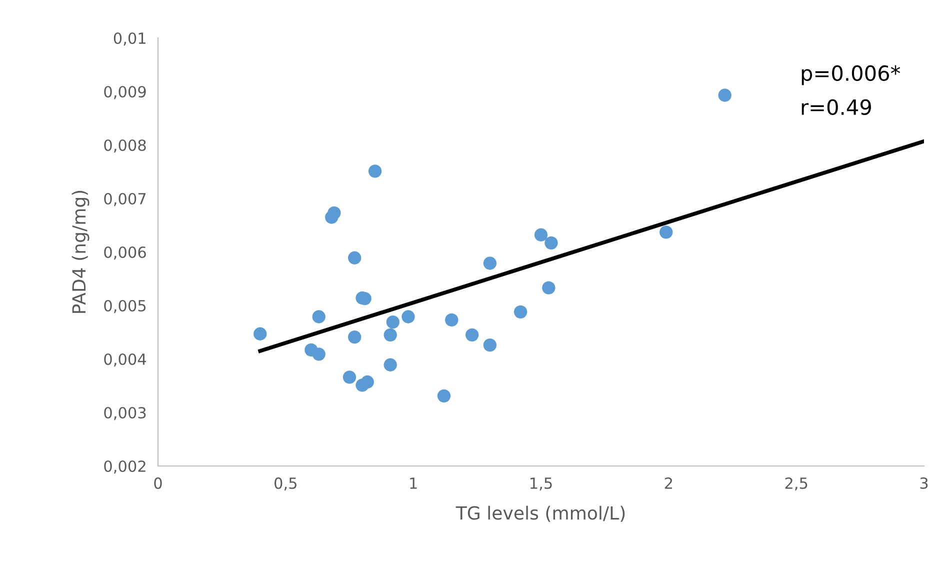  I want to click on x-axis-title: TG levels (mmol/L), so click(540, 514).